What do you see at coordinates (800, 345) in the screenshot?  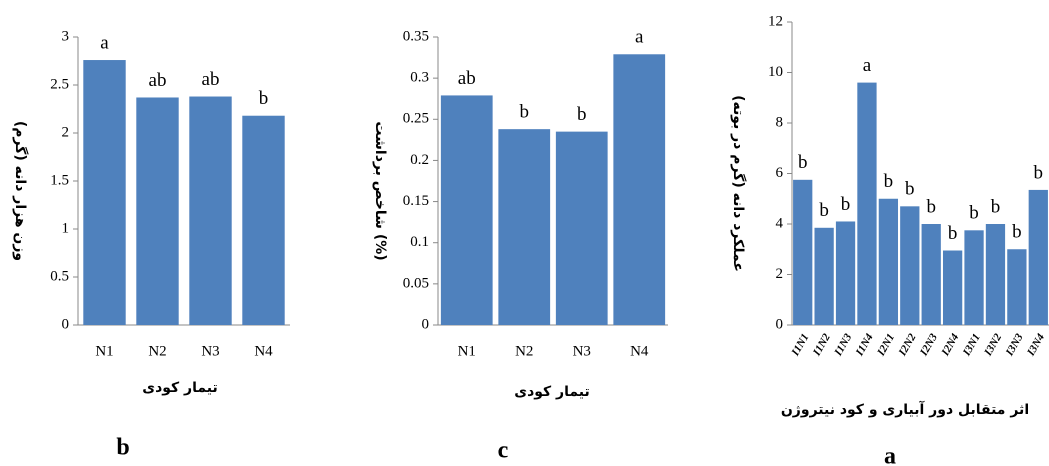 I see `x-tick-label: I1N1` at bounding box center [800, 345].